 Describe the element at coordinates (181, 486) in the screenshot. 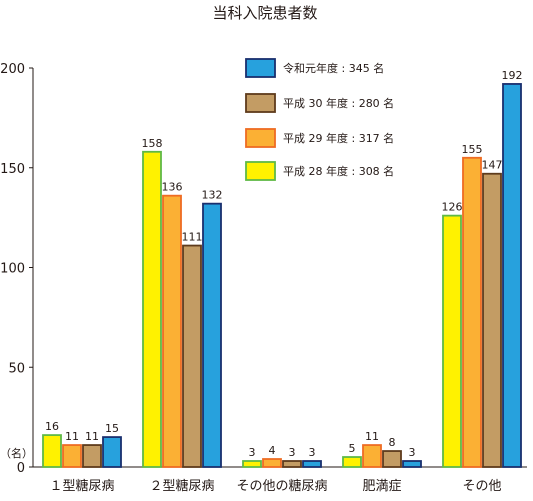

I see `category-label: ２型糖尿病` at that location.